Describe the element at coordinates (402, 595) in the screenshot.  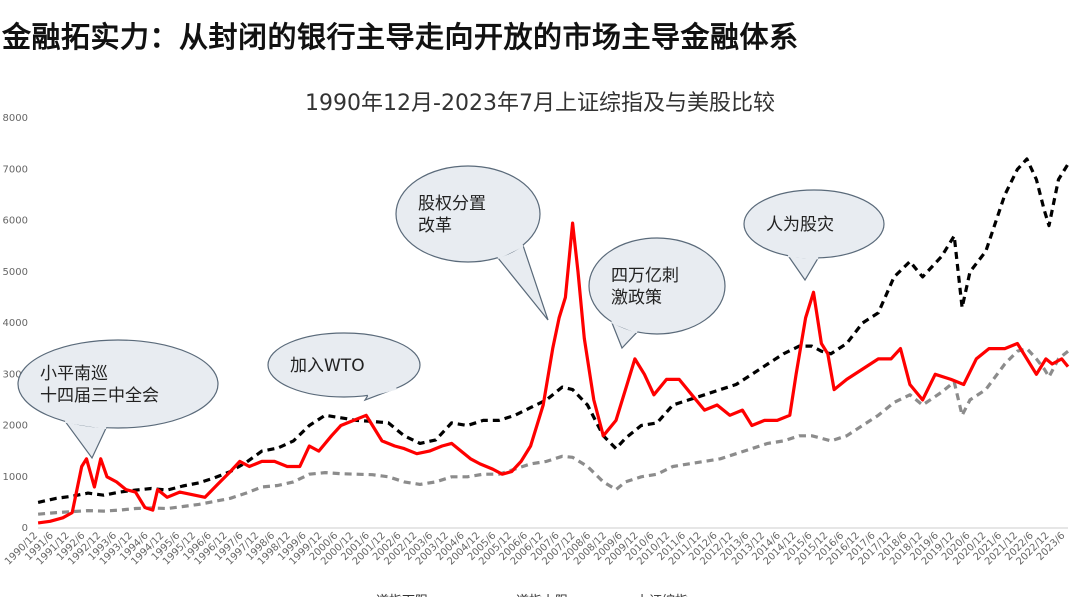
I see `legend-label: 道指下限` at that location.